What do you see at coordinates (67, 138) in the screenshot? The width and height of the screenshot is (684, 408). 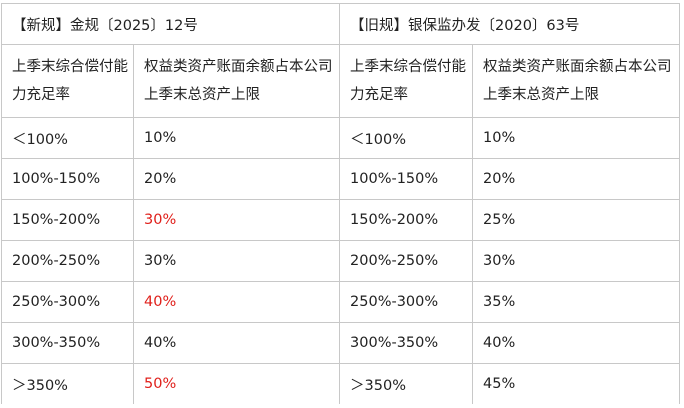 I see `new-ratio-cell: ＜100%` at bounding box center [67, 138].